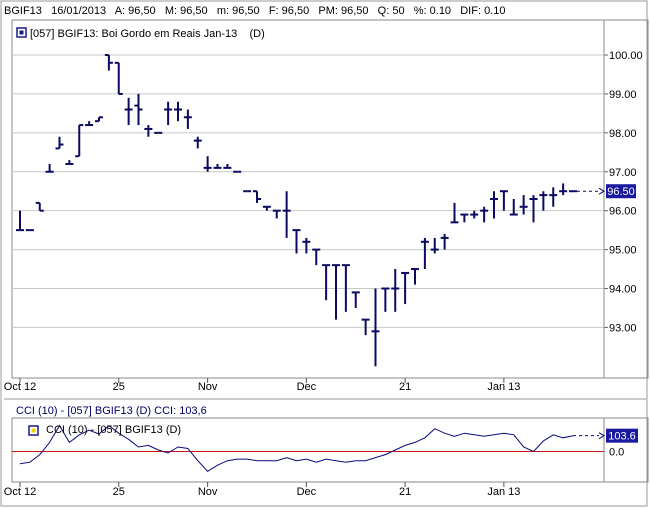 The image size is (650, 508). What do you see at coordinates (307, 387) in the screenshot?
I see `price-x-tick-label: Dec` at bounding box center [307, 387].